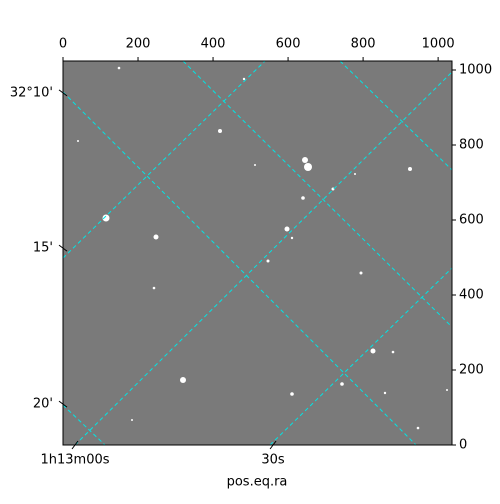 This screenshot has width=500, height=504. I want to click on dec-tick-label: 32°10', so click(31, 92).